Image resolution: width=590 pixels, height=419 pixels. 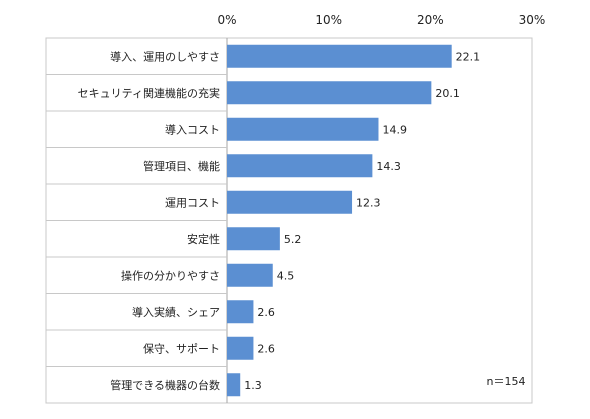 What do you see at coordinates (203, 239) in the screenshot?
I see `category-label: 安定性` at bounding box center [203, 239].